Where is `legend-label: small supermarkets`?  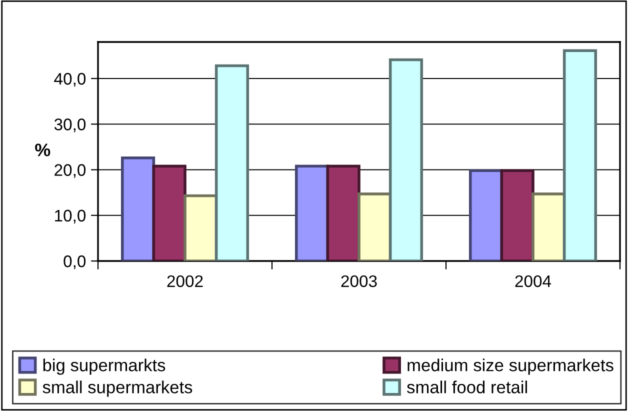 legend-label: small supermarkets is located at coordinates (117, 388).